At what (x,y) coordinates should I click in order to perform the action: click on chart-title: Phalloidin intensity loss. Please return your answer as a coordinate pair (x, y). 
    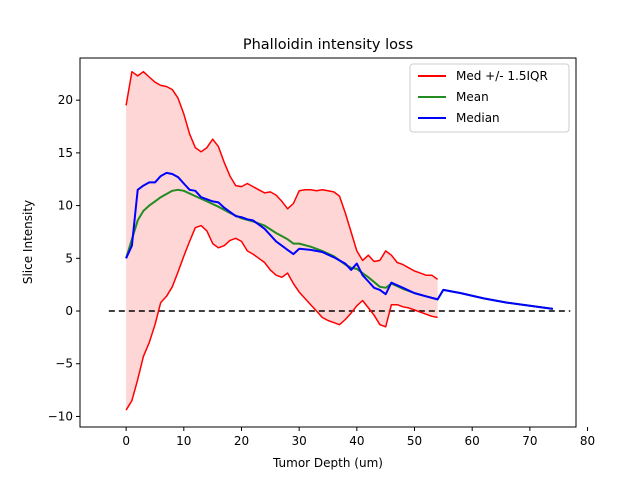
    Looking at the image, I should click on (328, 45).